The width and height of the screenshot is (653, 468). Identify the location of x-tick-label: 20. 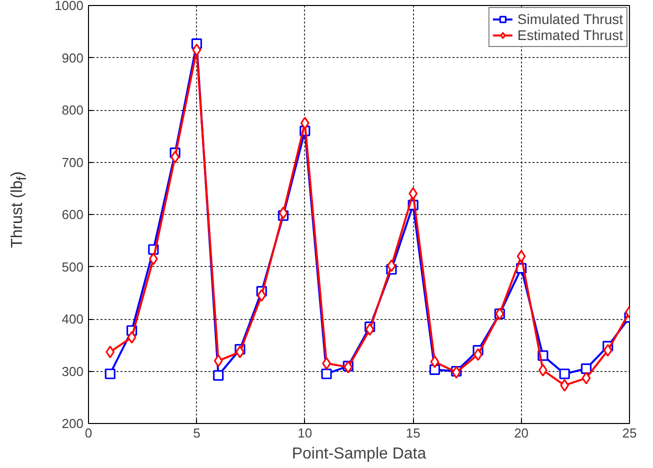
(521, 433).